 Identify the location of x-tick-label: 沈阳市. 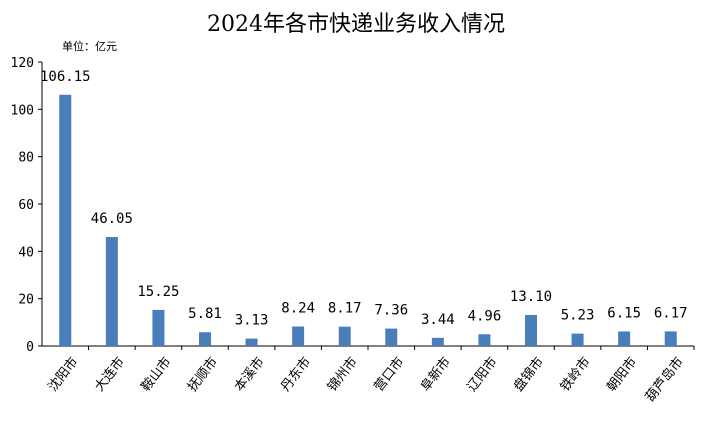
(63, 374).